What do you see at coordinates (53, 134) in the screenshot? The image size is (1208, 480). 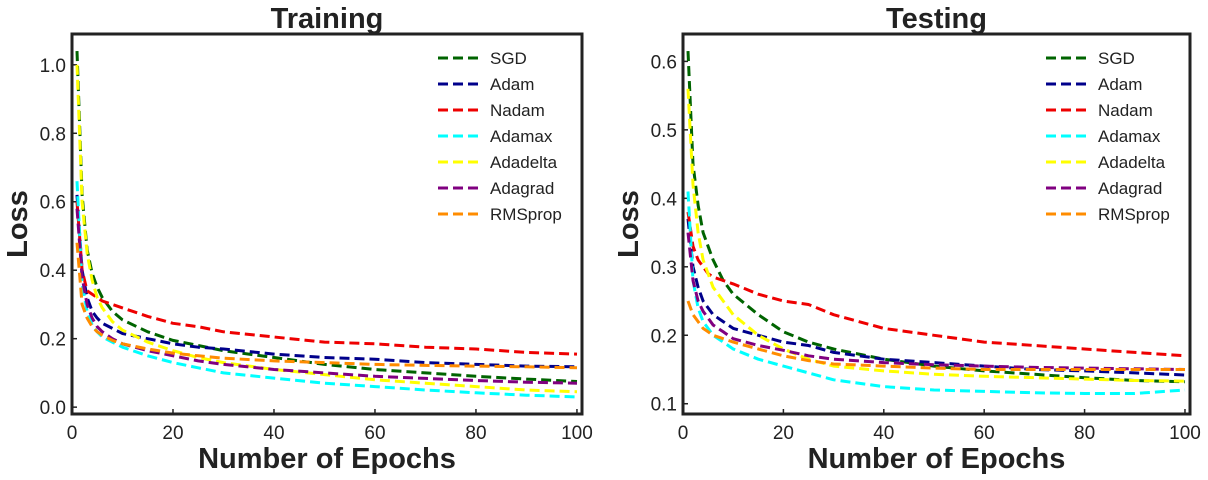 I see `y-tick-label: 0.8` at bounding box center [53, 134].